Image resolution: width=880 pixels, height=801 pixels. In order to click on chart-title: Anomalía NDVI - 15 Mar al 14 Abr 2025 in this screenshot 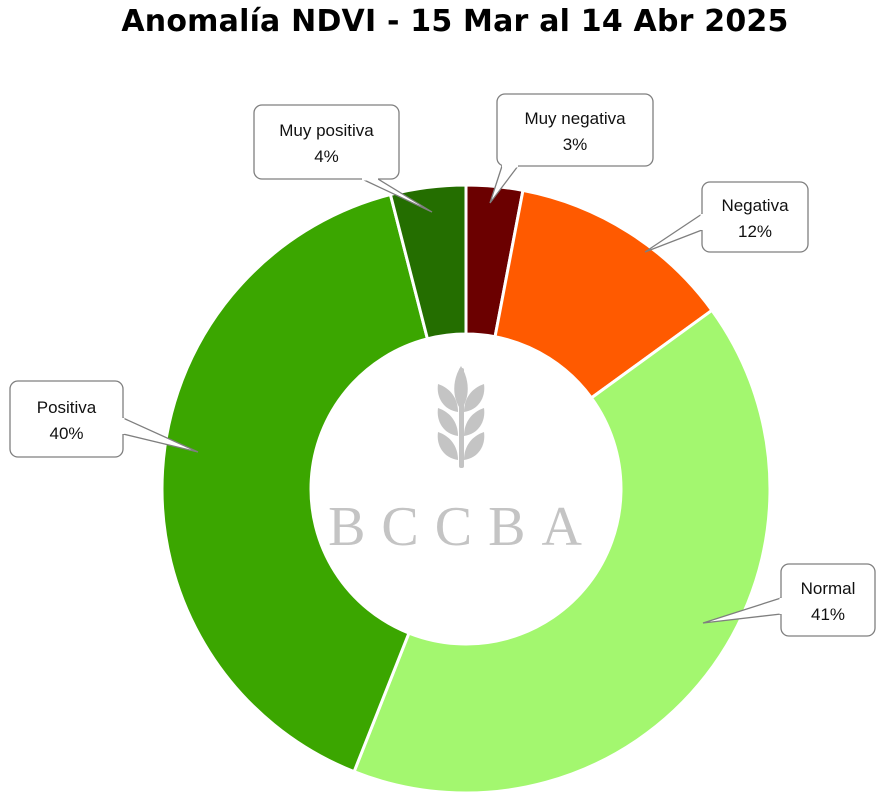, I will do `click(455, 21)`.